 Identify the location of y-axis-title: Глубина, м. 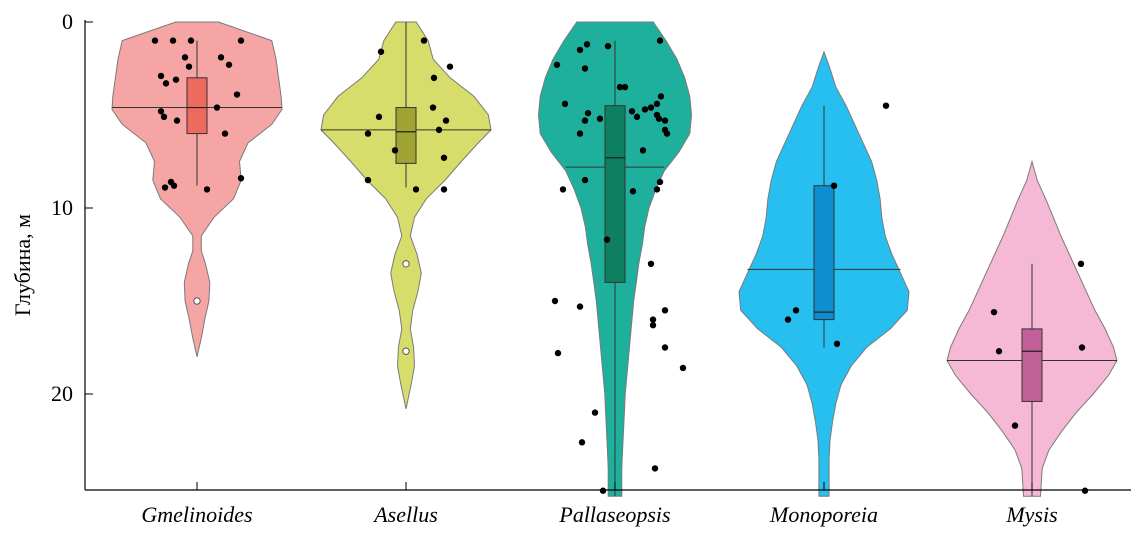
(22, 265).